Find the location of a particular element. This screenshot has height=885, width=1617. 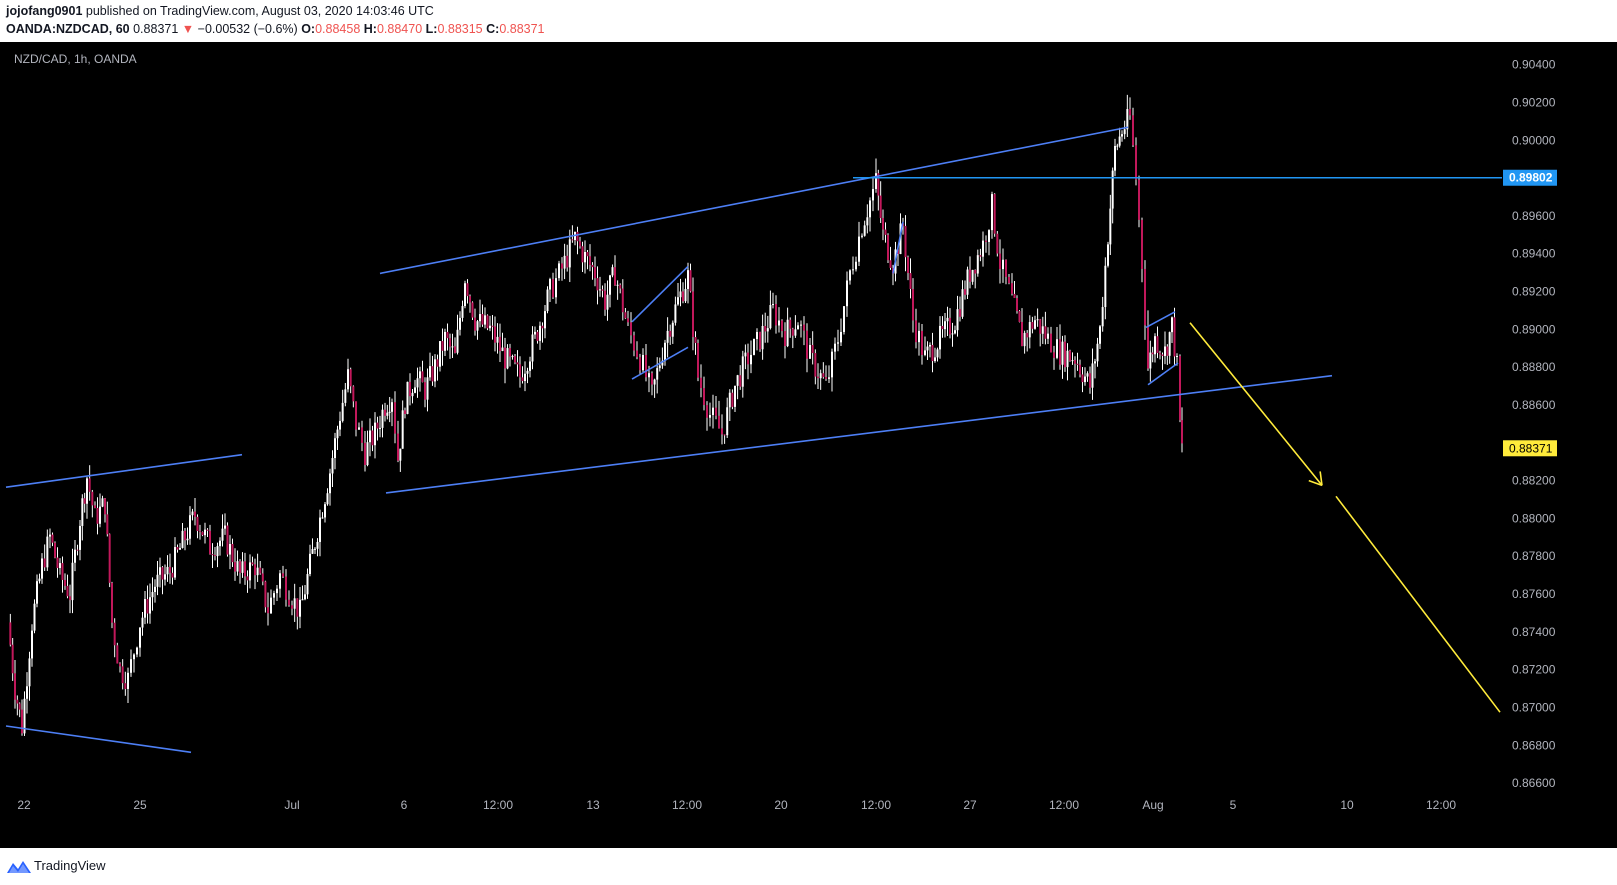

price-tick-label: 0.87600 is located at coordinates (1534, 594).